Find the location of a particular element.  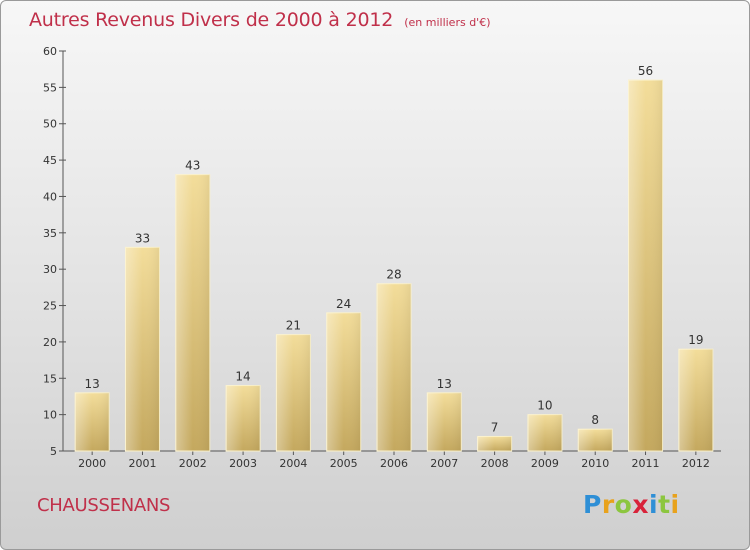

bar-shine-2011 is located at coordinates (645, 265).